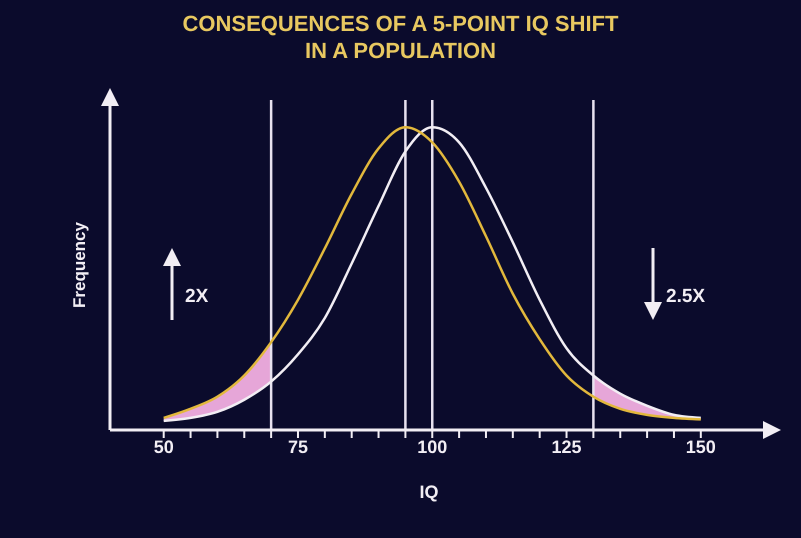 The height and width of the screenshot is (538, 801). I want to click on annotation: 2.5X, so click(686, 297).